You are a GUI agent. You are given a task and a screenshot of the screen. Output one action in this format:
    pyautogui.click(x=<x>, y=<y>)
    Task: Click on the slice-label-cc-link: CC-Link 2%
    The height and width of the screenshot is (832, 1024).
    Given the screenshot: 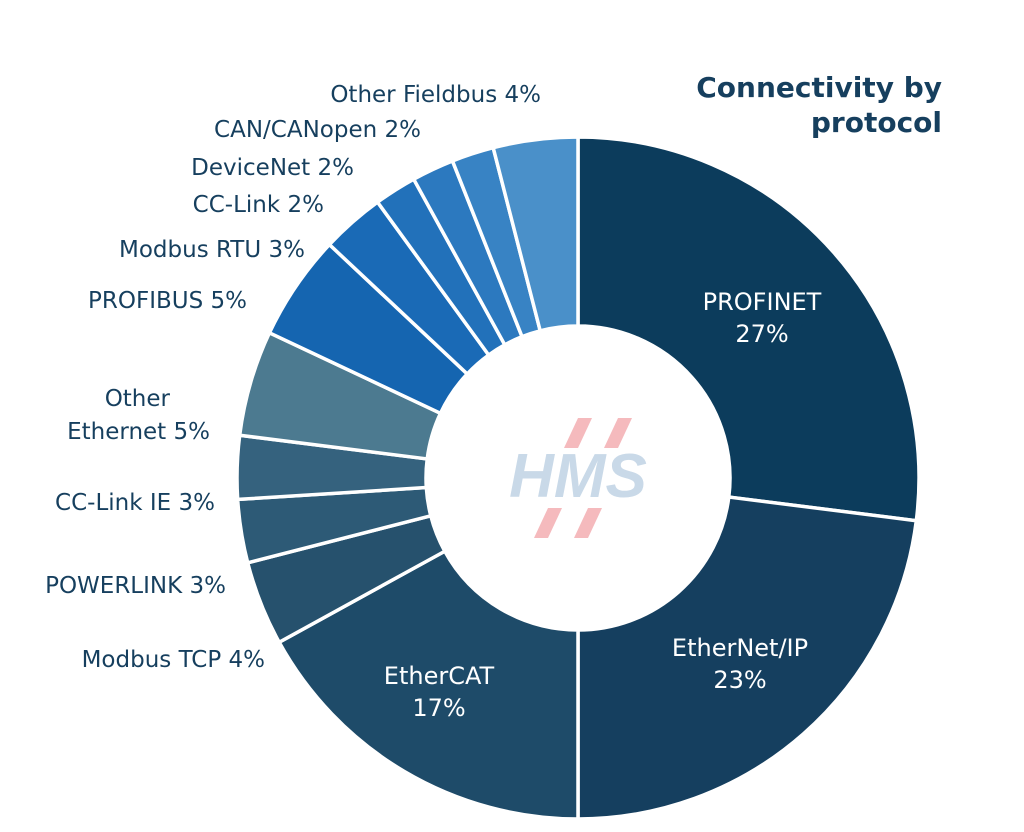 What is the action you would take?
    pyautogui.click(x=258, y=205)
    